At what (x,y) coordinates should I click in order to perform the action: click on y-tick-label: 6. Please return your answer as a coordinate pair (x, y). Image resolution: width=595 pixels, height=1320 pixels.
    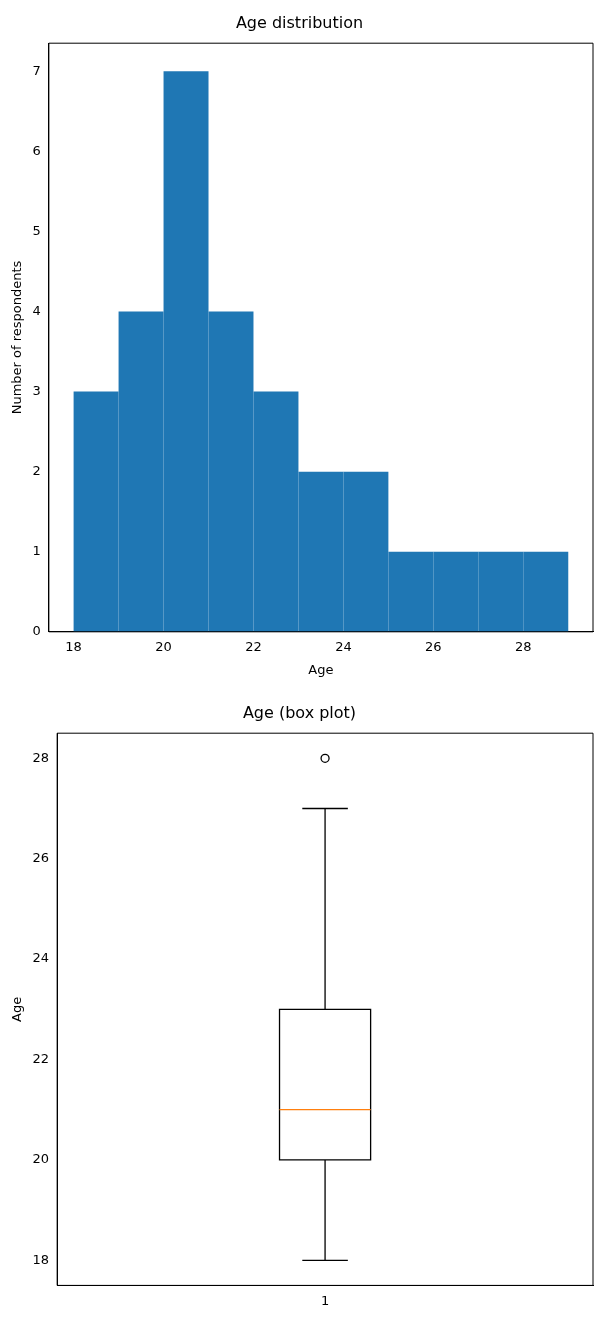
    Looking at the image, I should click on (36, 150).